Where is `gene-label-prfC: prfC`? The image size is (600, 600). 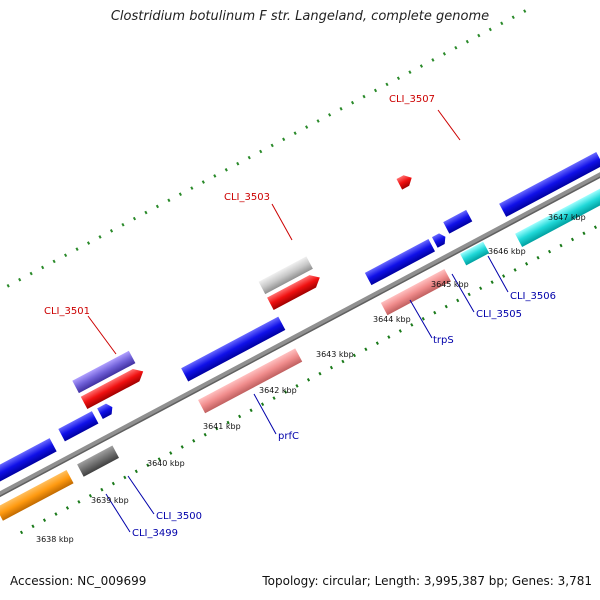 gene-label-prfC: prfC is located at coordinates (288, 436).